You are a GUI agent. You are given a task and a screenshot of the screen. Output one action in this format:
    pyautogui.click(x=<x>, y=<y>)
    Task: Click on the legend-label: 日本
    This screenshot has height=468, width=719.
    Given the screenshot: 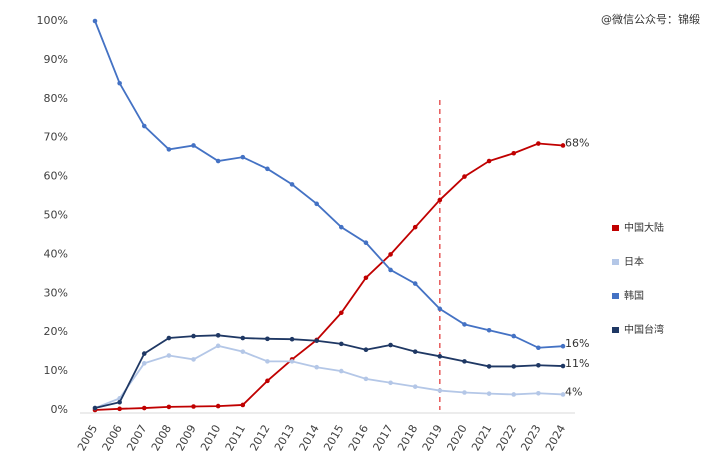 What is the action you would take?
    pyautogui.click(x=634, y=261)
    